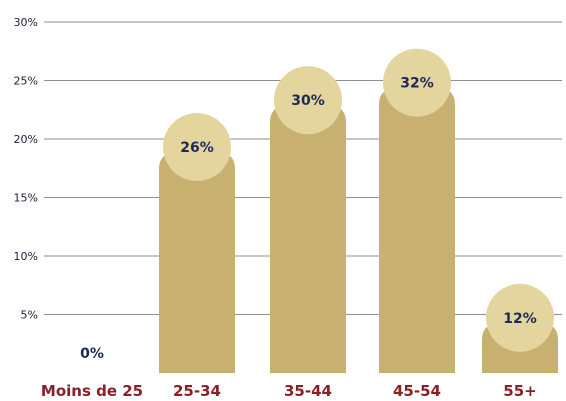 The image size is (566, 401). Describe the element at coordinates (197, 391) in the screenshot. I see `x-category-label: 25-34` at that location.